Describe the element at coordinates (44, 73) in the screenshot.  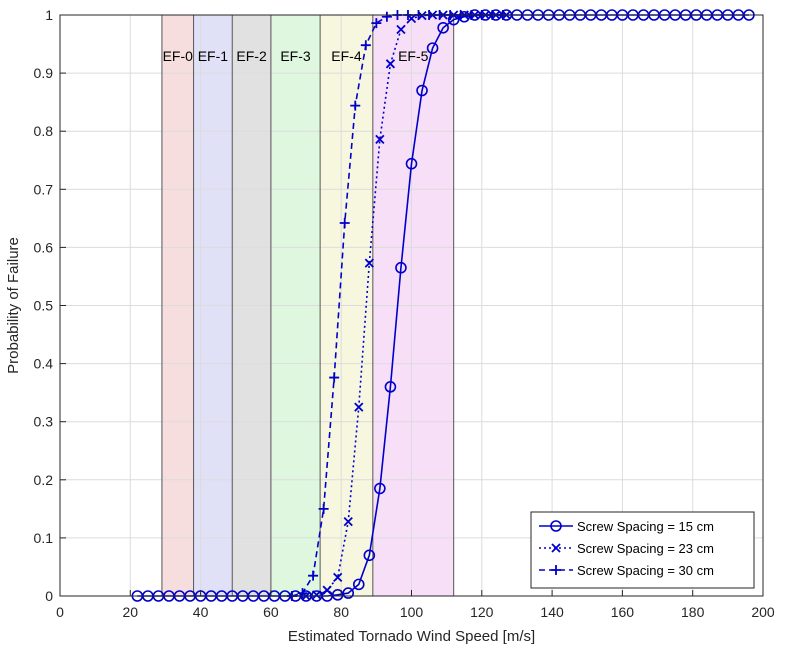
I see `y-tick-label: 0.9` at that location.